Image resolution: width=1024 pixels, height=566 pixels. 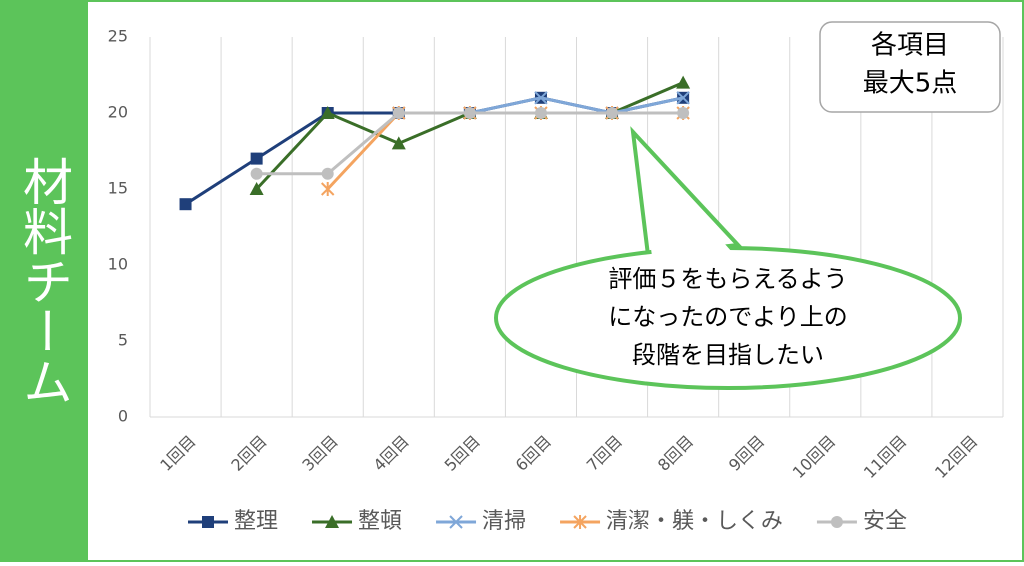 What do you see at coordinates (910, 67) in the screenshot?
I see `note-box` at bounding box center [910, 67].